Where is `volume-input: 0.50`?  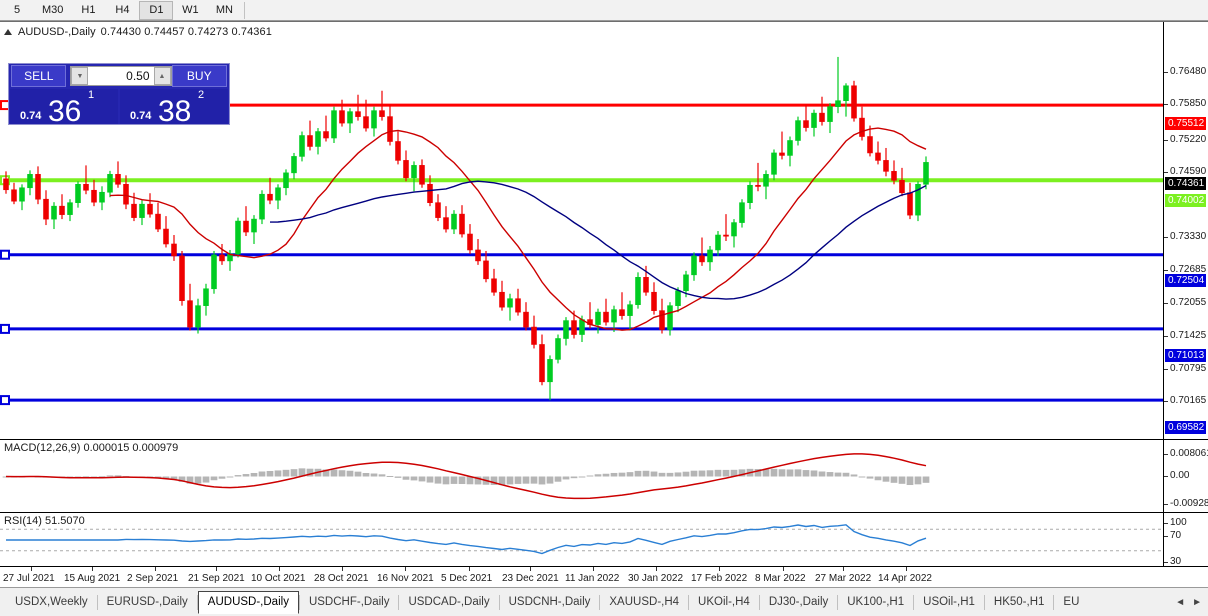
volume-input: 0.50 is located at coordinates (138, 76).